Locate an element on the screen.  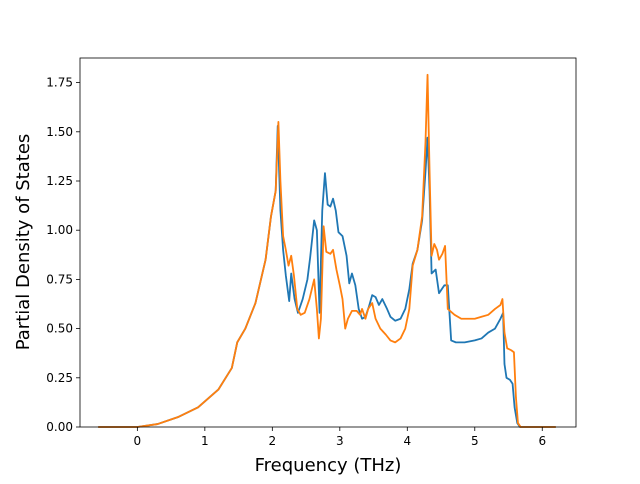
y-tick-label: 1.75 is located at coordinates (59, 83).